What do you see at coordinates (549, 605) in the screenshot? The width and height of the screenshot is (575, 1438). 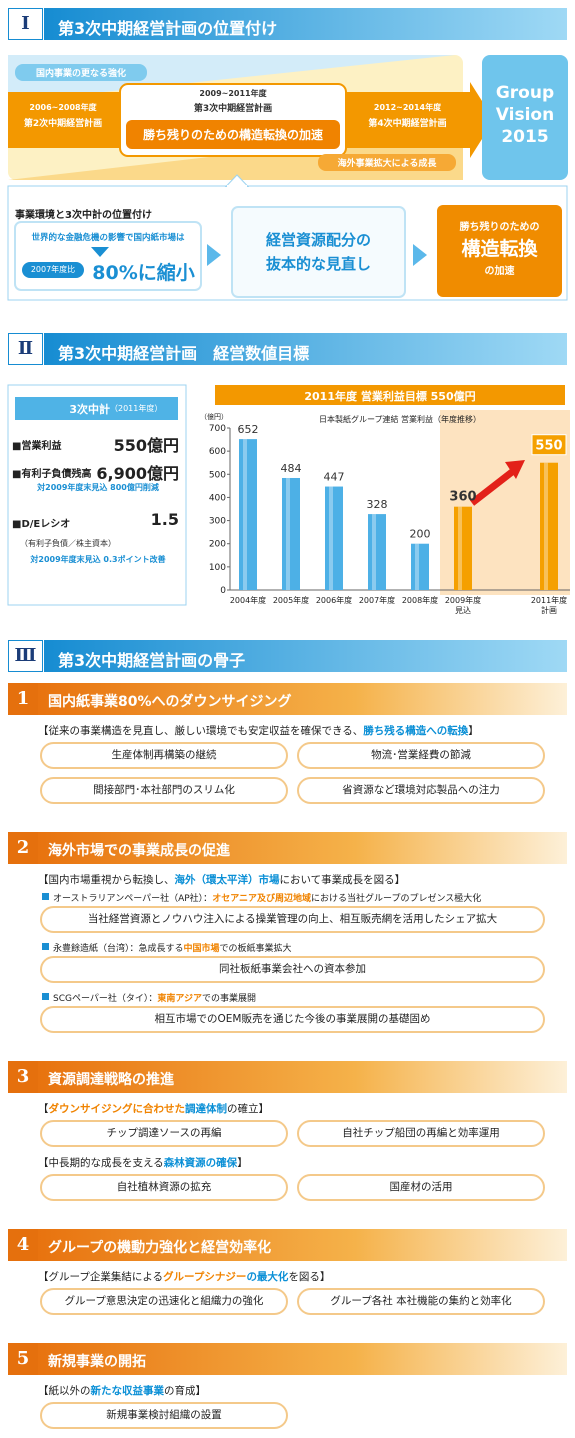 I see `x-tick-label: 2011年度 計画` at bounding box center [549, 605].